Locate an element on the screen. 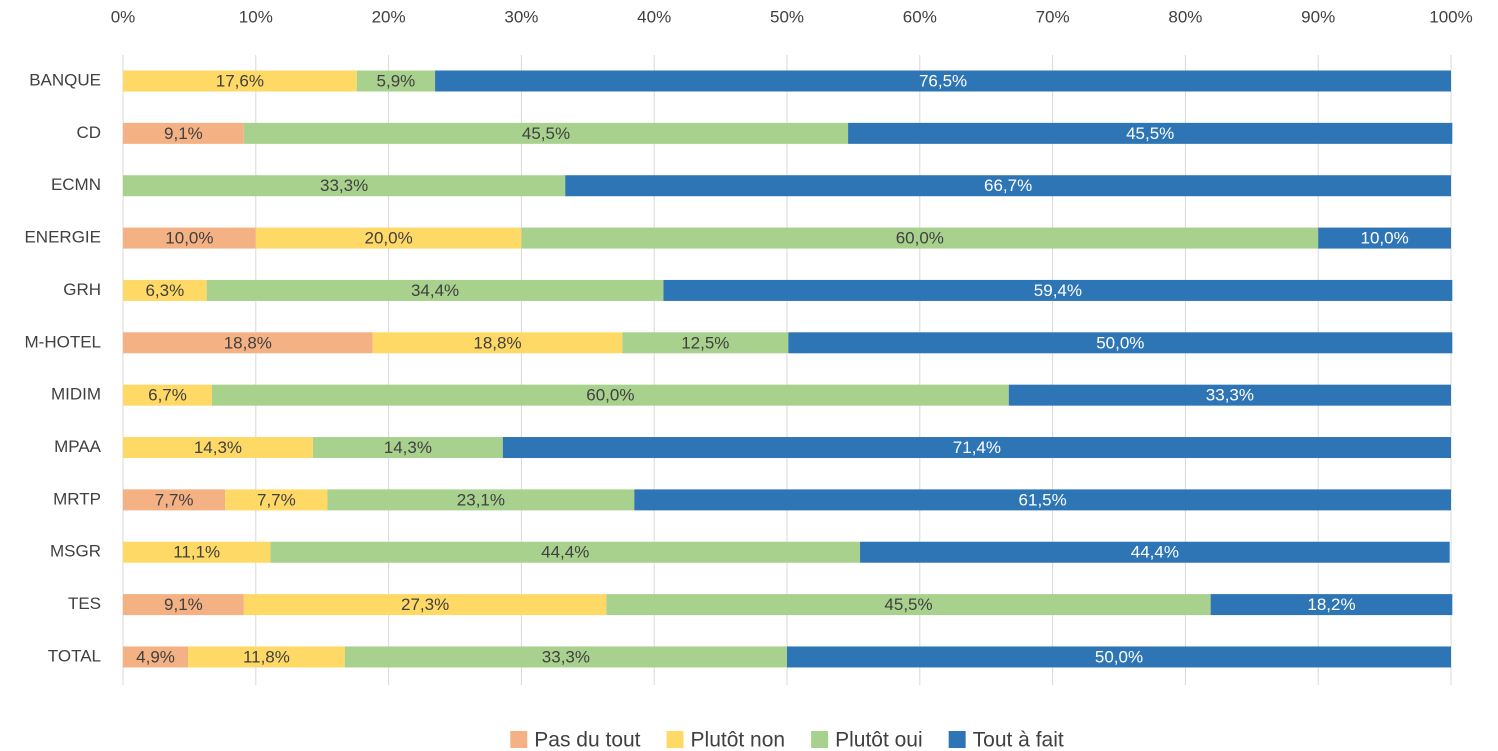 The width and height of the screenshot is (1498, 751). data-label: 5,9% is located at coordinates (396, 80).